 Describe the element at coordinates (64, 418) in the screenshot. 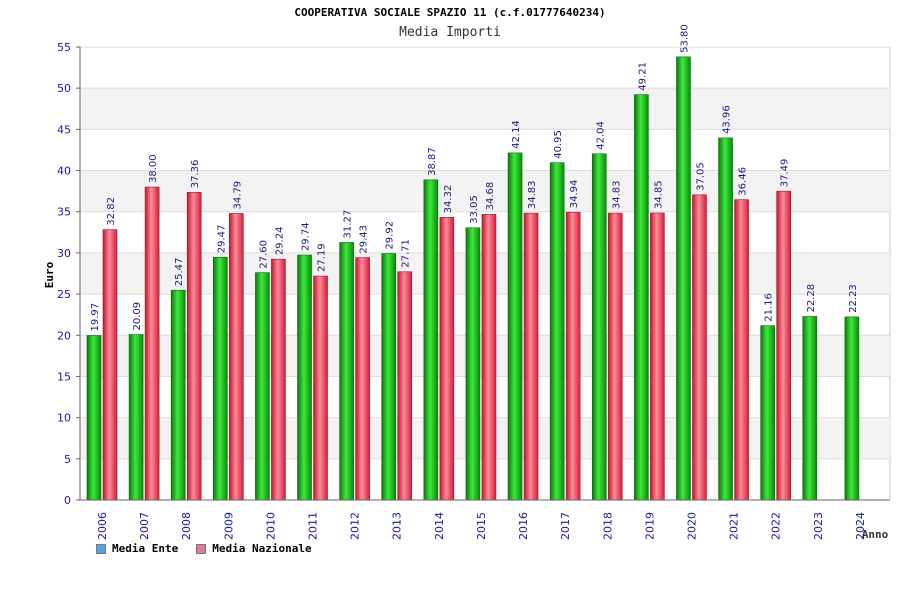

I see `y-tick-label: 10` at that location.